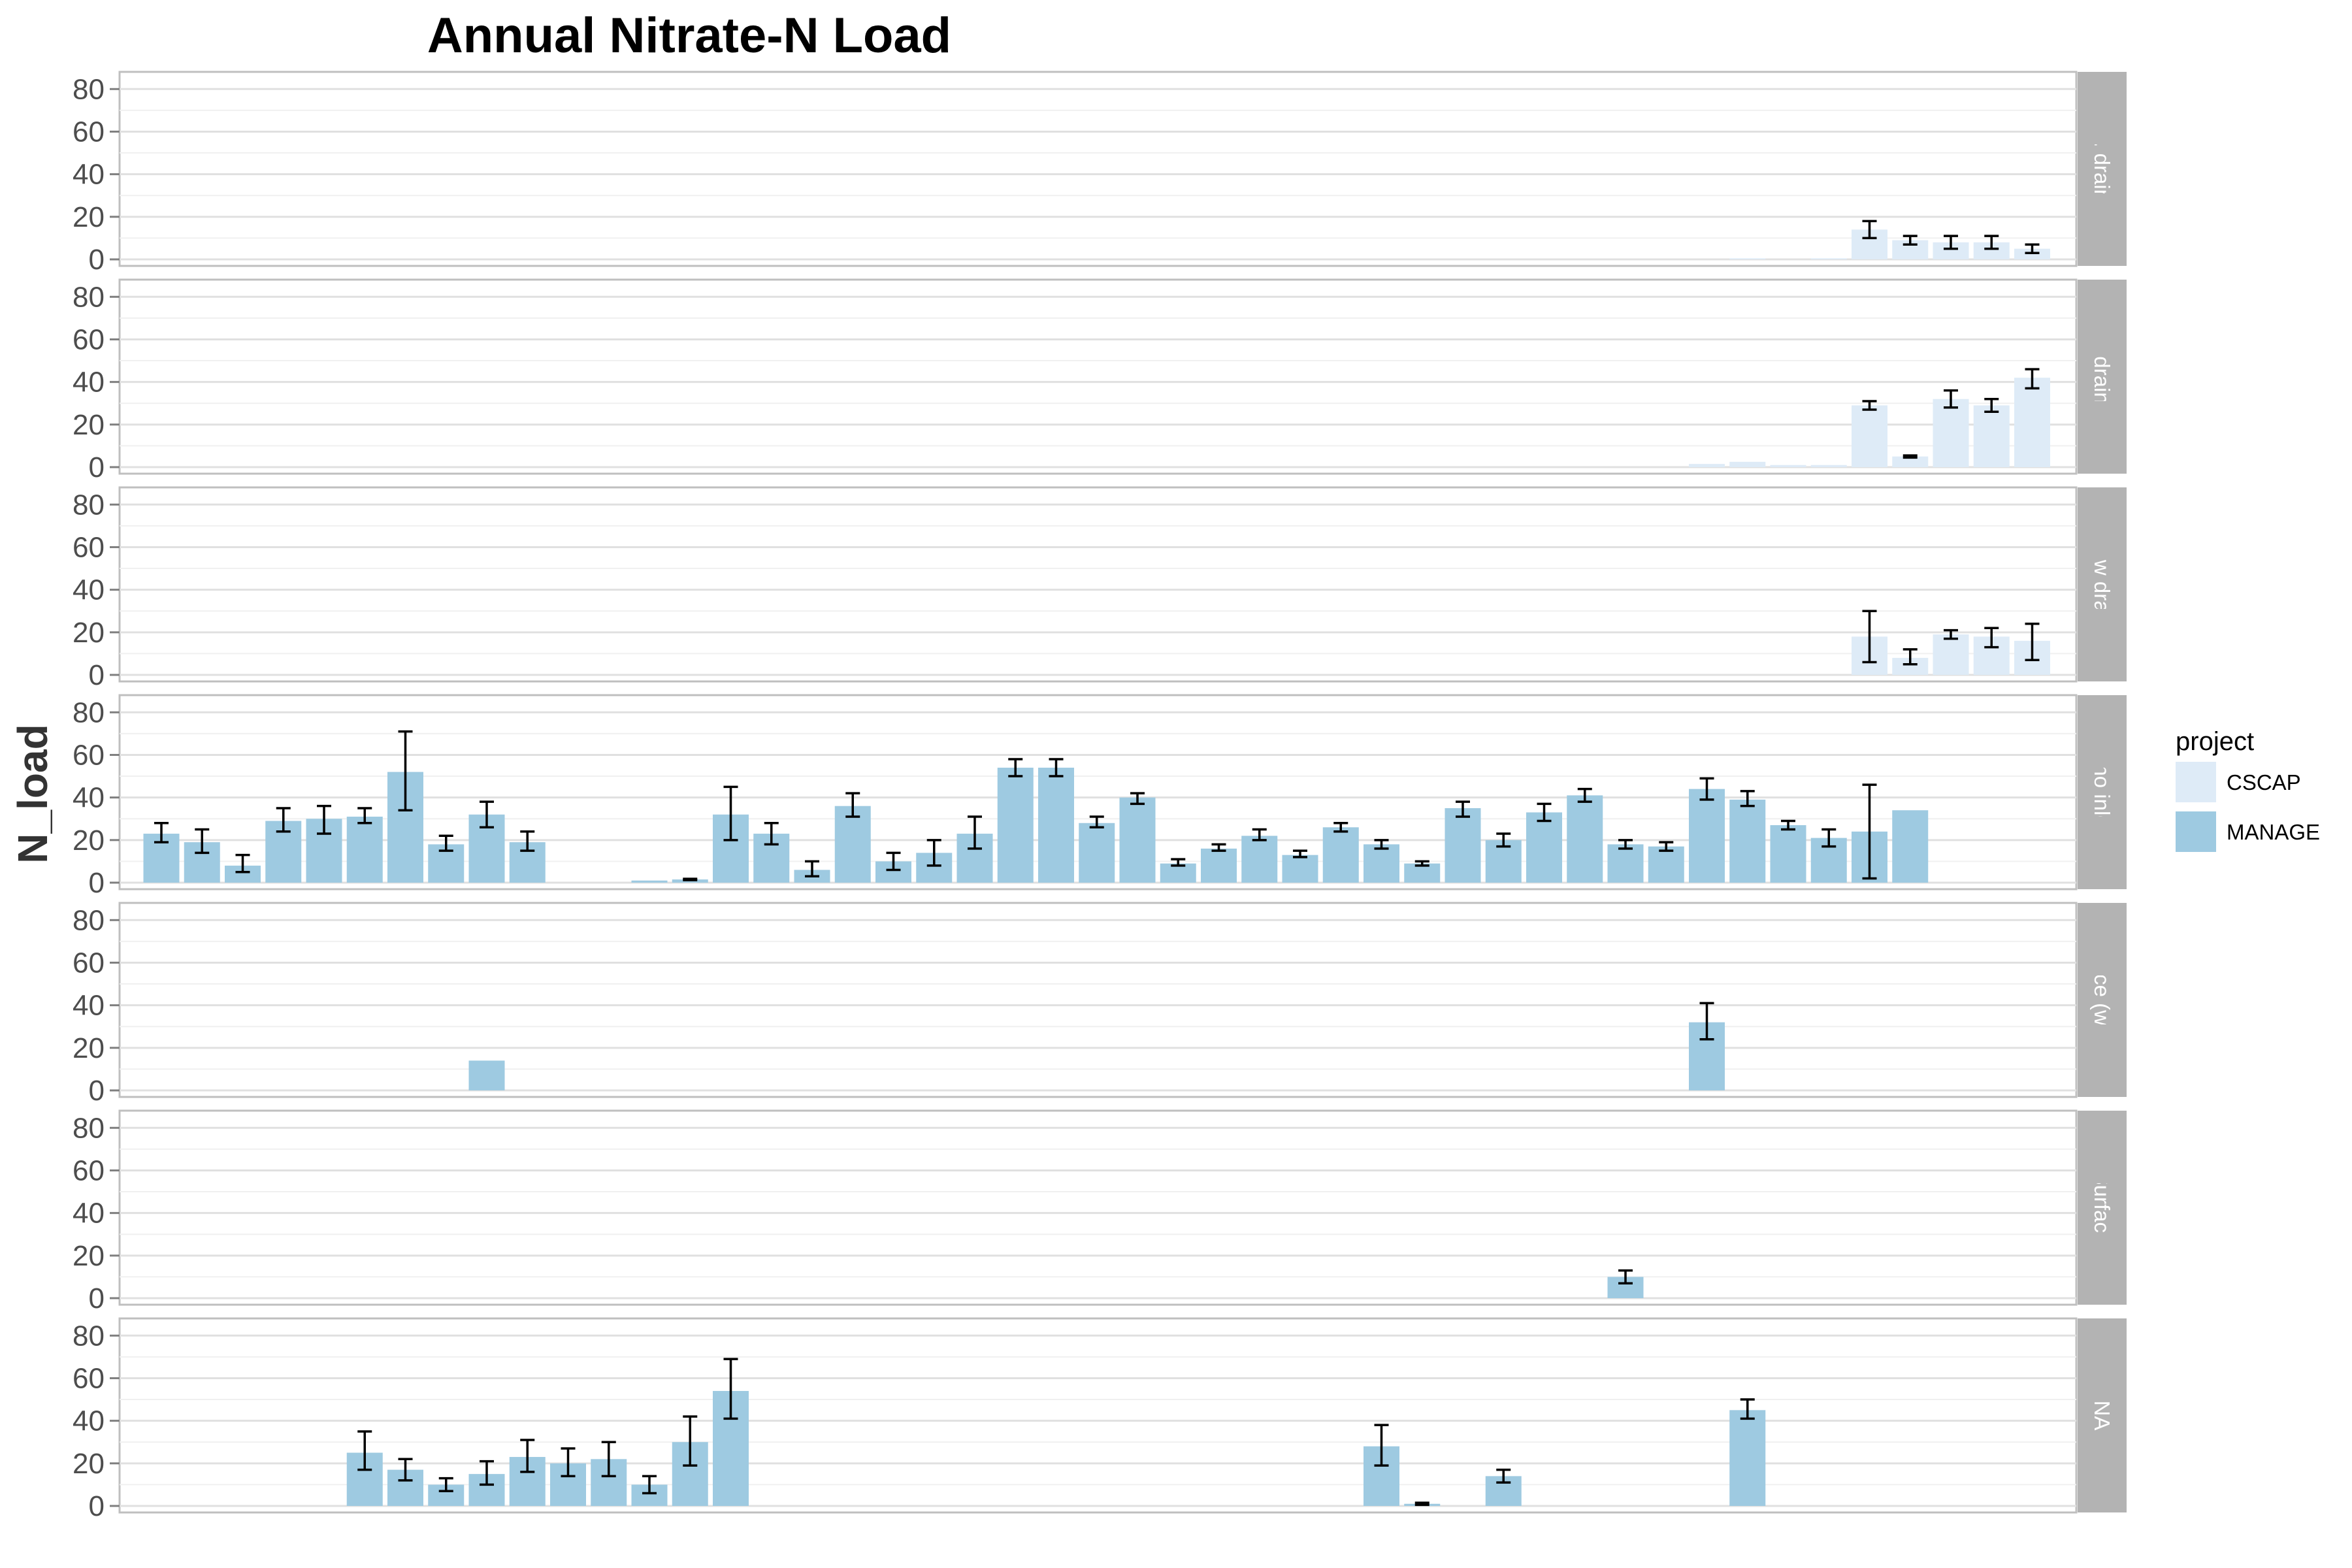 The image size is (2352, 1568). Describe the element at coordinates (32, 793) in the screenshot. I see `y-axis-label: N_load` at that location.